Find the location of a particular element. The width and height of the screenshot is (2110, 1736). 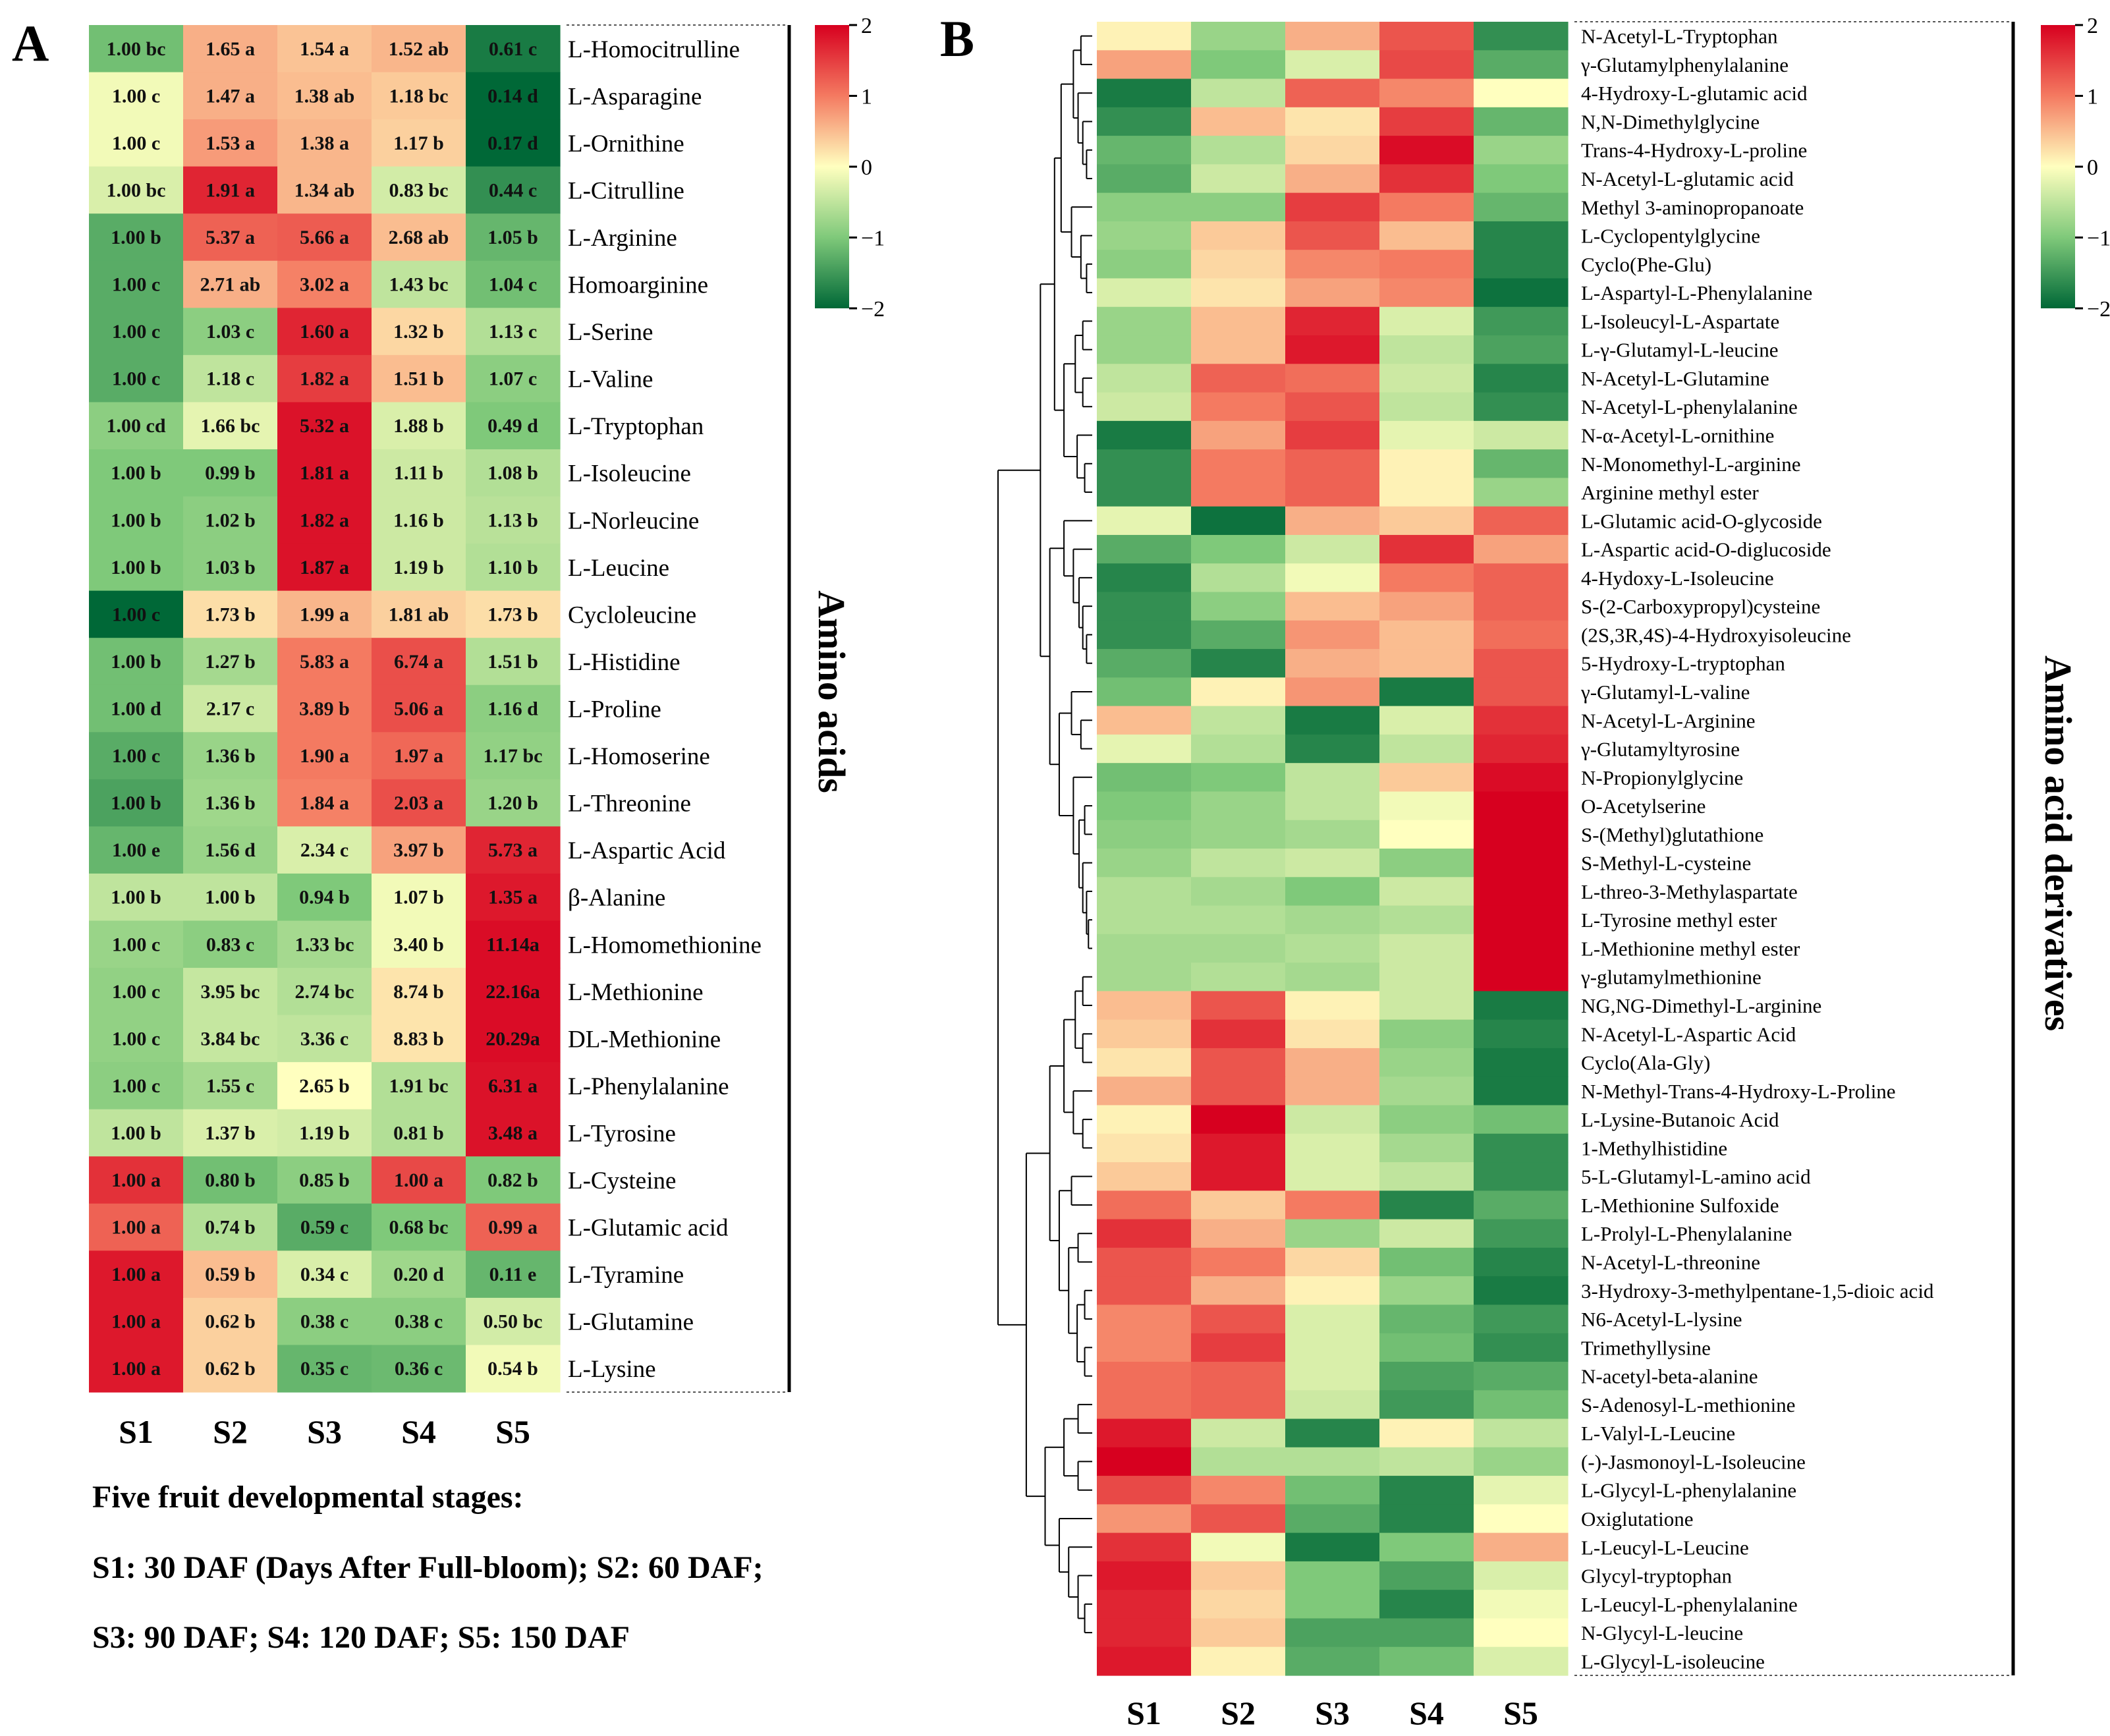

panel-b-label: B is located at coordinates (957, 38).